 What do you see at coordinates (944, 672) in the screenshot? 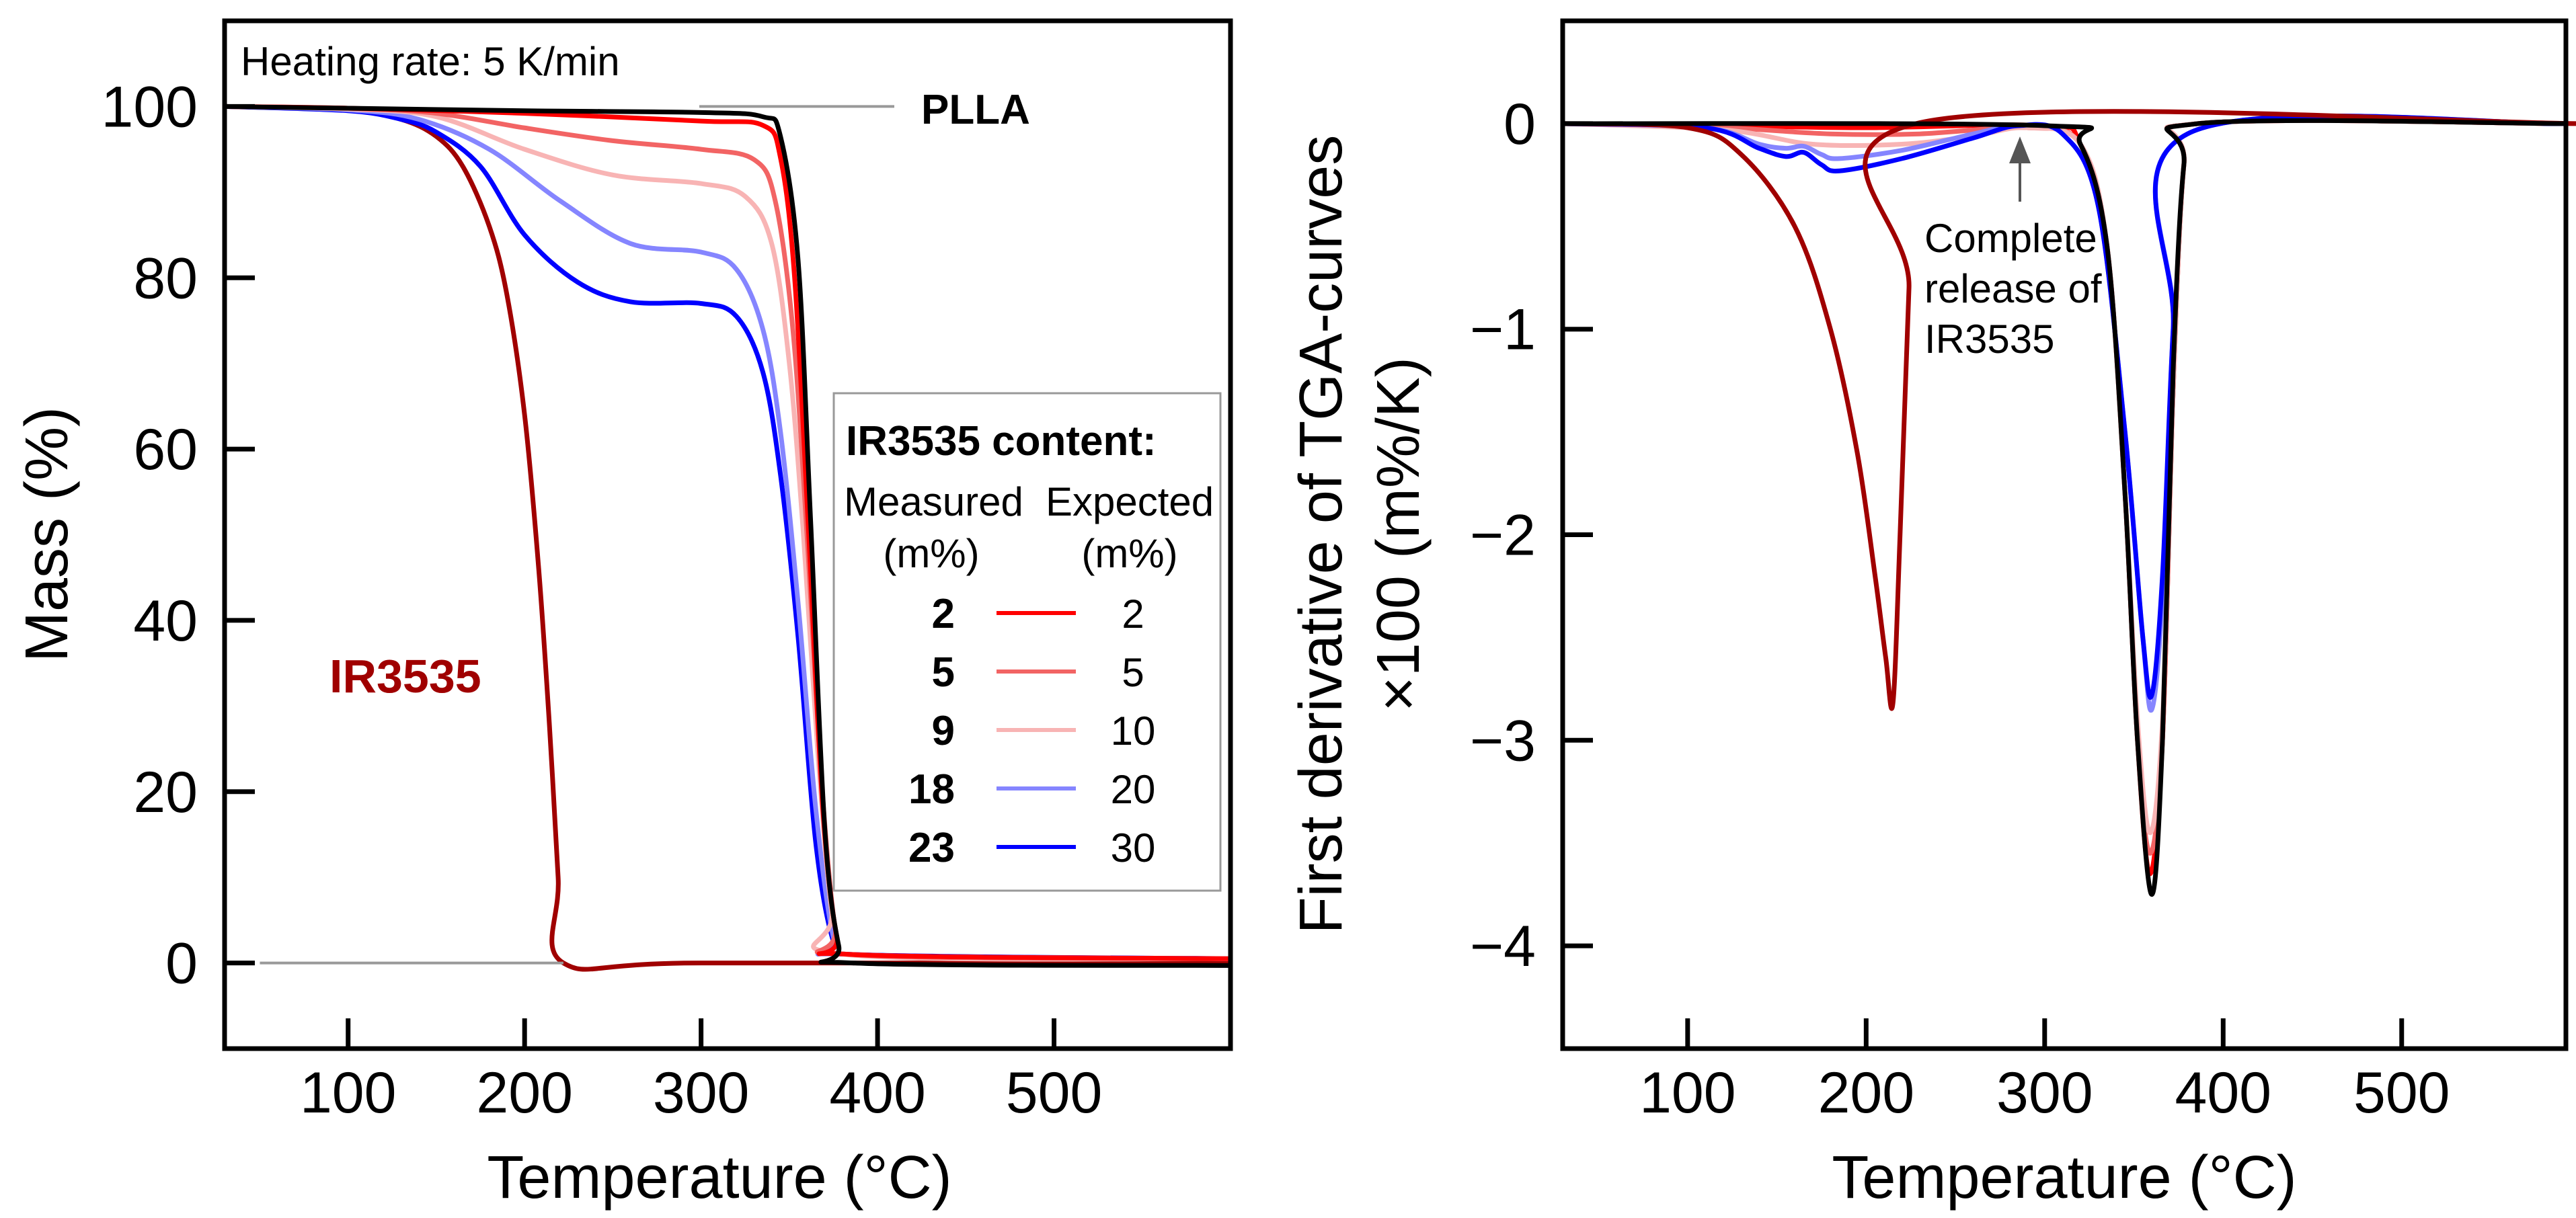
I see `legend-measured-value: 5` at bounding box center [944, 672].